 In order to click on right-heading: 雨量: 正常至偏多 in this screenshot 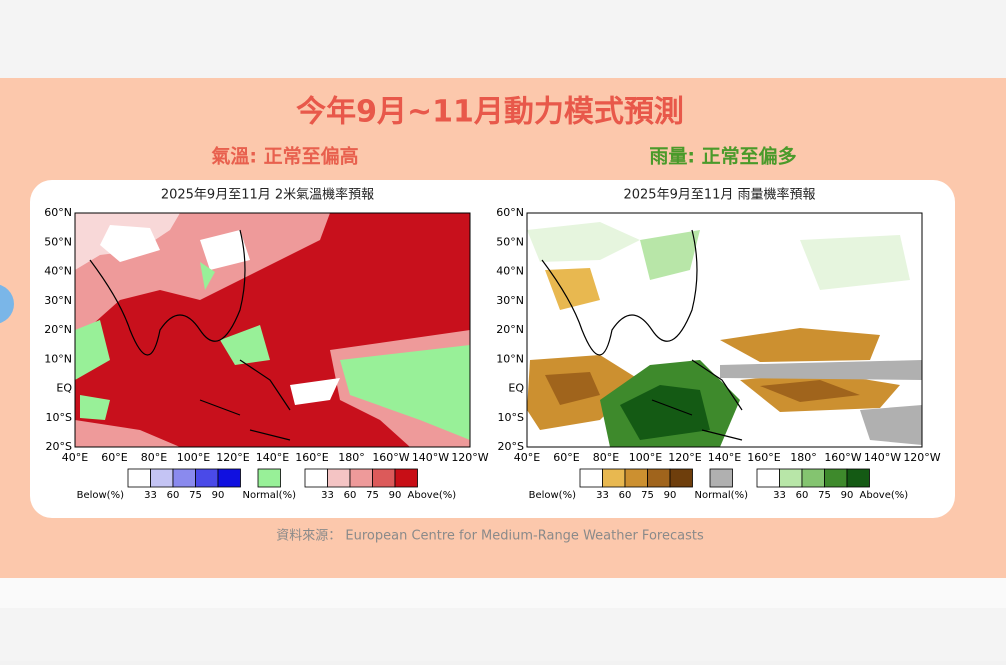, I will do `click(722, 156)`.